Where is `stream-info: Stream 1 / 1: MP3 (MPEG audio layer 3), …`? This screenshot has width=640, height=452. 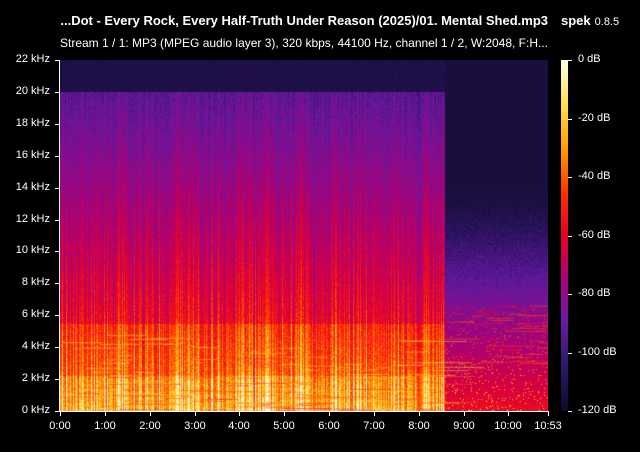 stream-info: Stream 1 / 1: MP3 (MPEG audio layer 3), … is located at coordinates (304, 43).